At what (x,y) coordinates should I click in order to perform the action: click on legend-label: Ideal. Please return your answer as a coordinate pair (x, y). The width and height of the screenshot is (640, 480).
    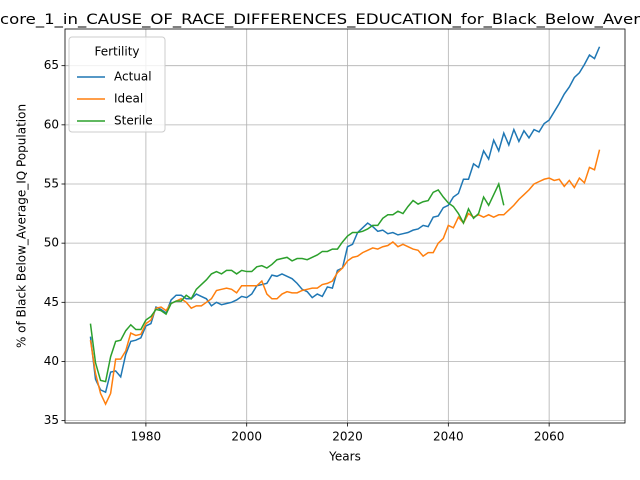
    Looking at the image, I should click on (128, 99).